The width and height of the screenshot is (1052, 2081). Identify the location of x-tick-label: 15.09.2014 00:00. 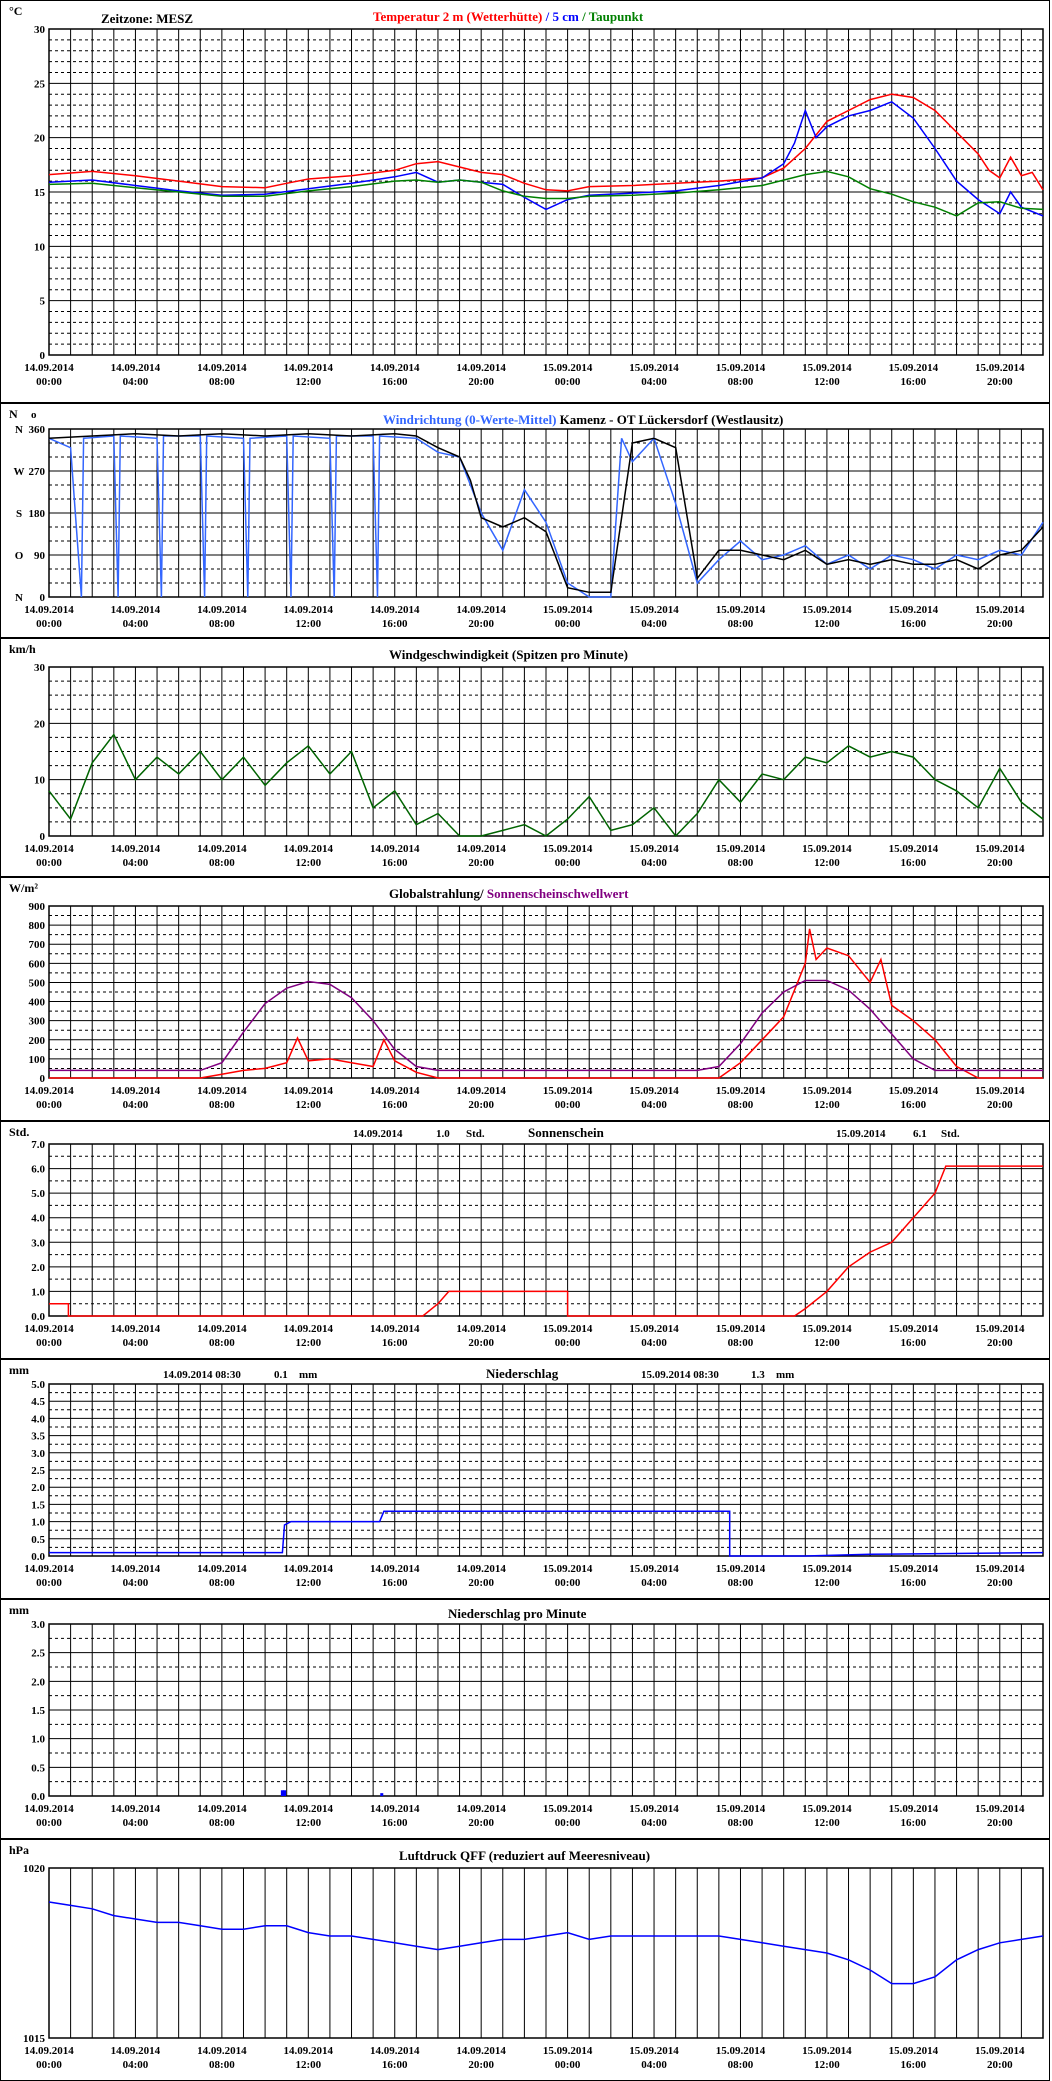
(568, 1336).